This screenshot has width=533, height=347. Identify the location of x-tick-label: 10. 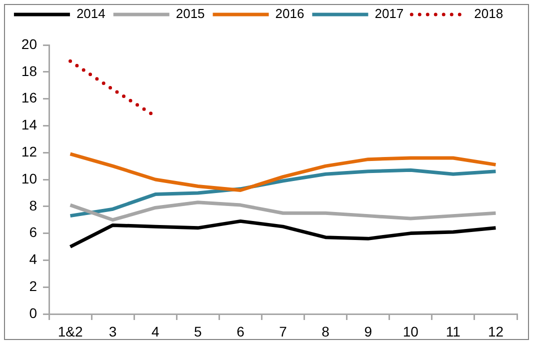
(410, 331).